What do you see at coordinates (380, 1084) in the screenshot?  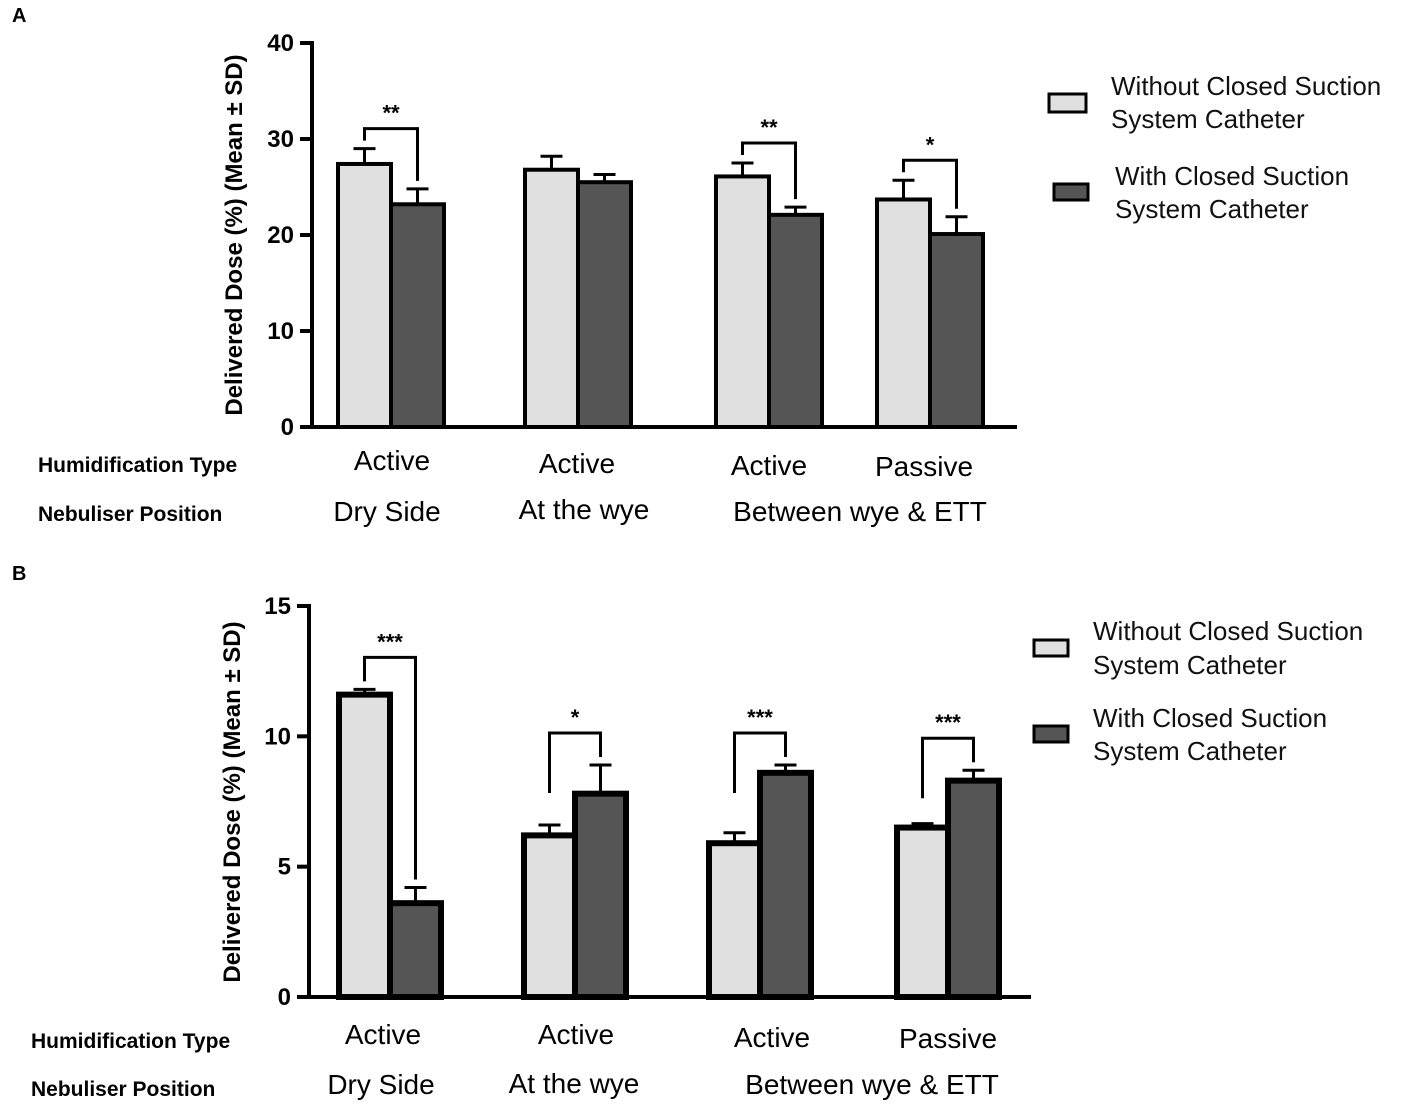 I see `panel-b-position-1: Dry Side` at bounding box center [380, 1084].